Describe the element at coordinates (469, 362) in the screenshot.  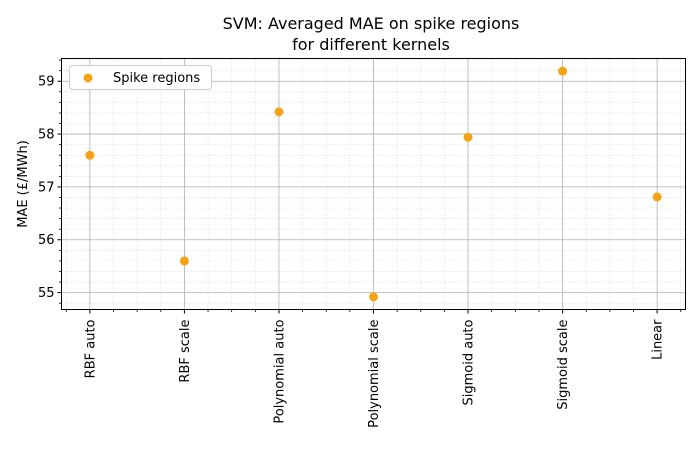
I see `x-tick-label: Sigmoid auto` at that location.